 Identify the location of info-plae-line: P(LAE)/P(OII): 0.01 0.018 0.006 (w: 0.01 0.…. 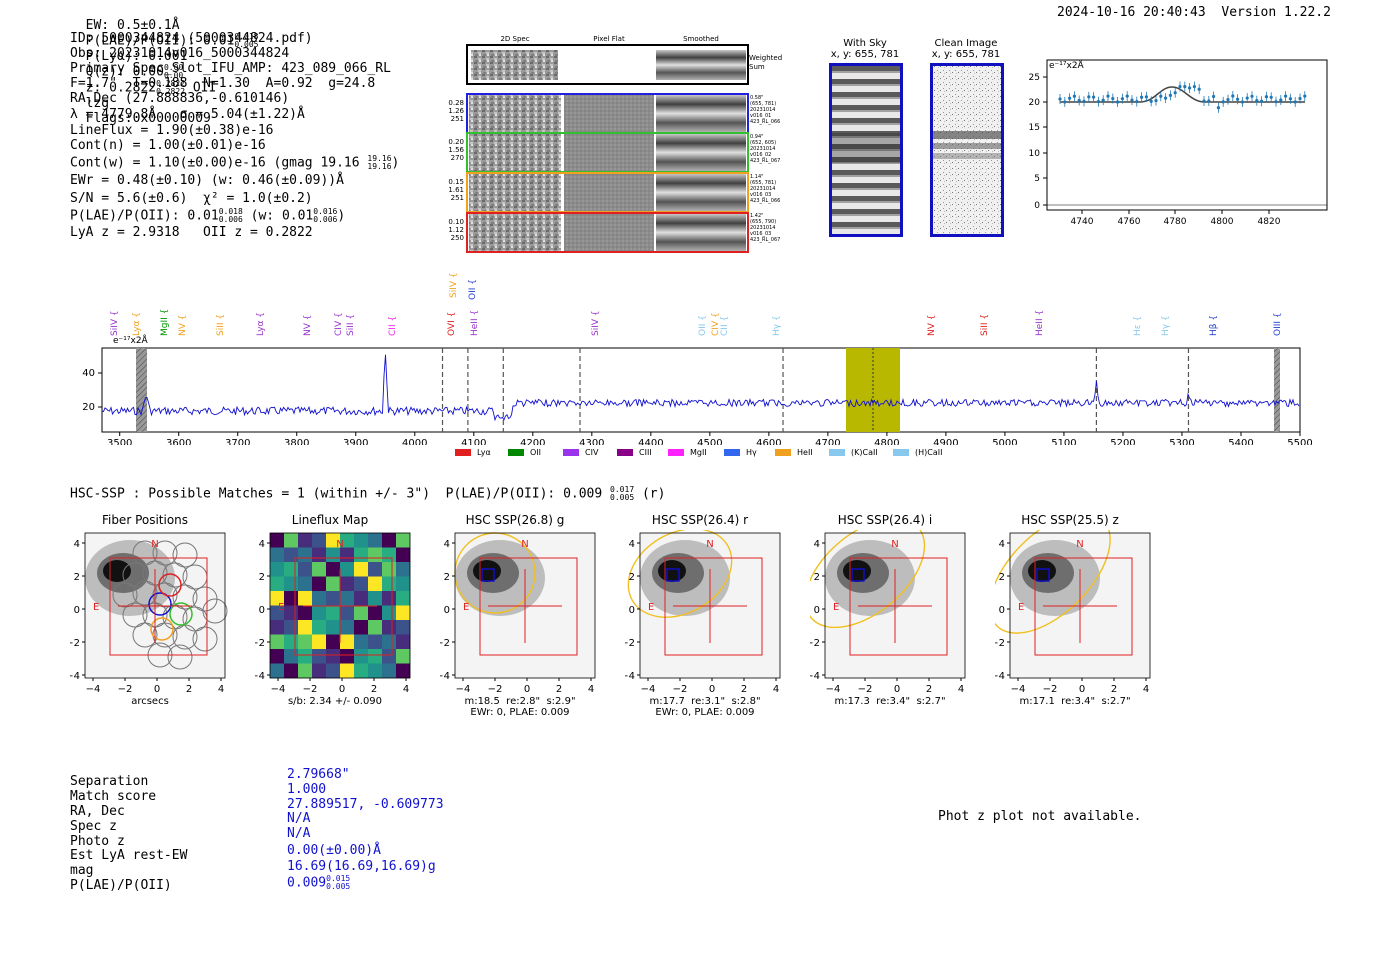
(208, 215).